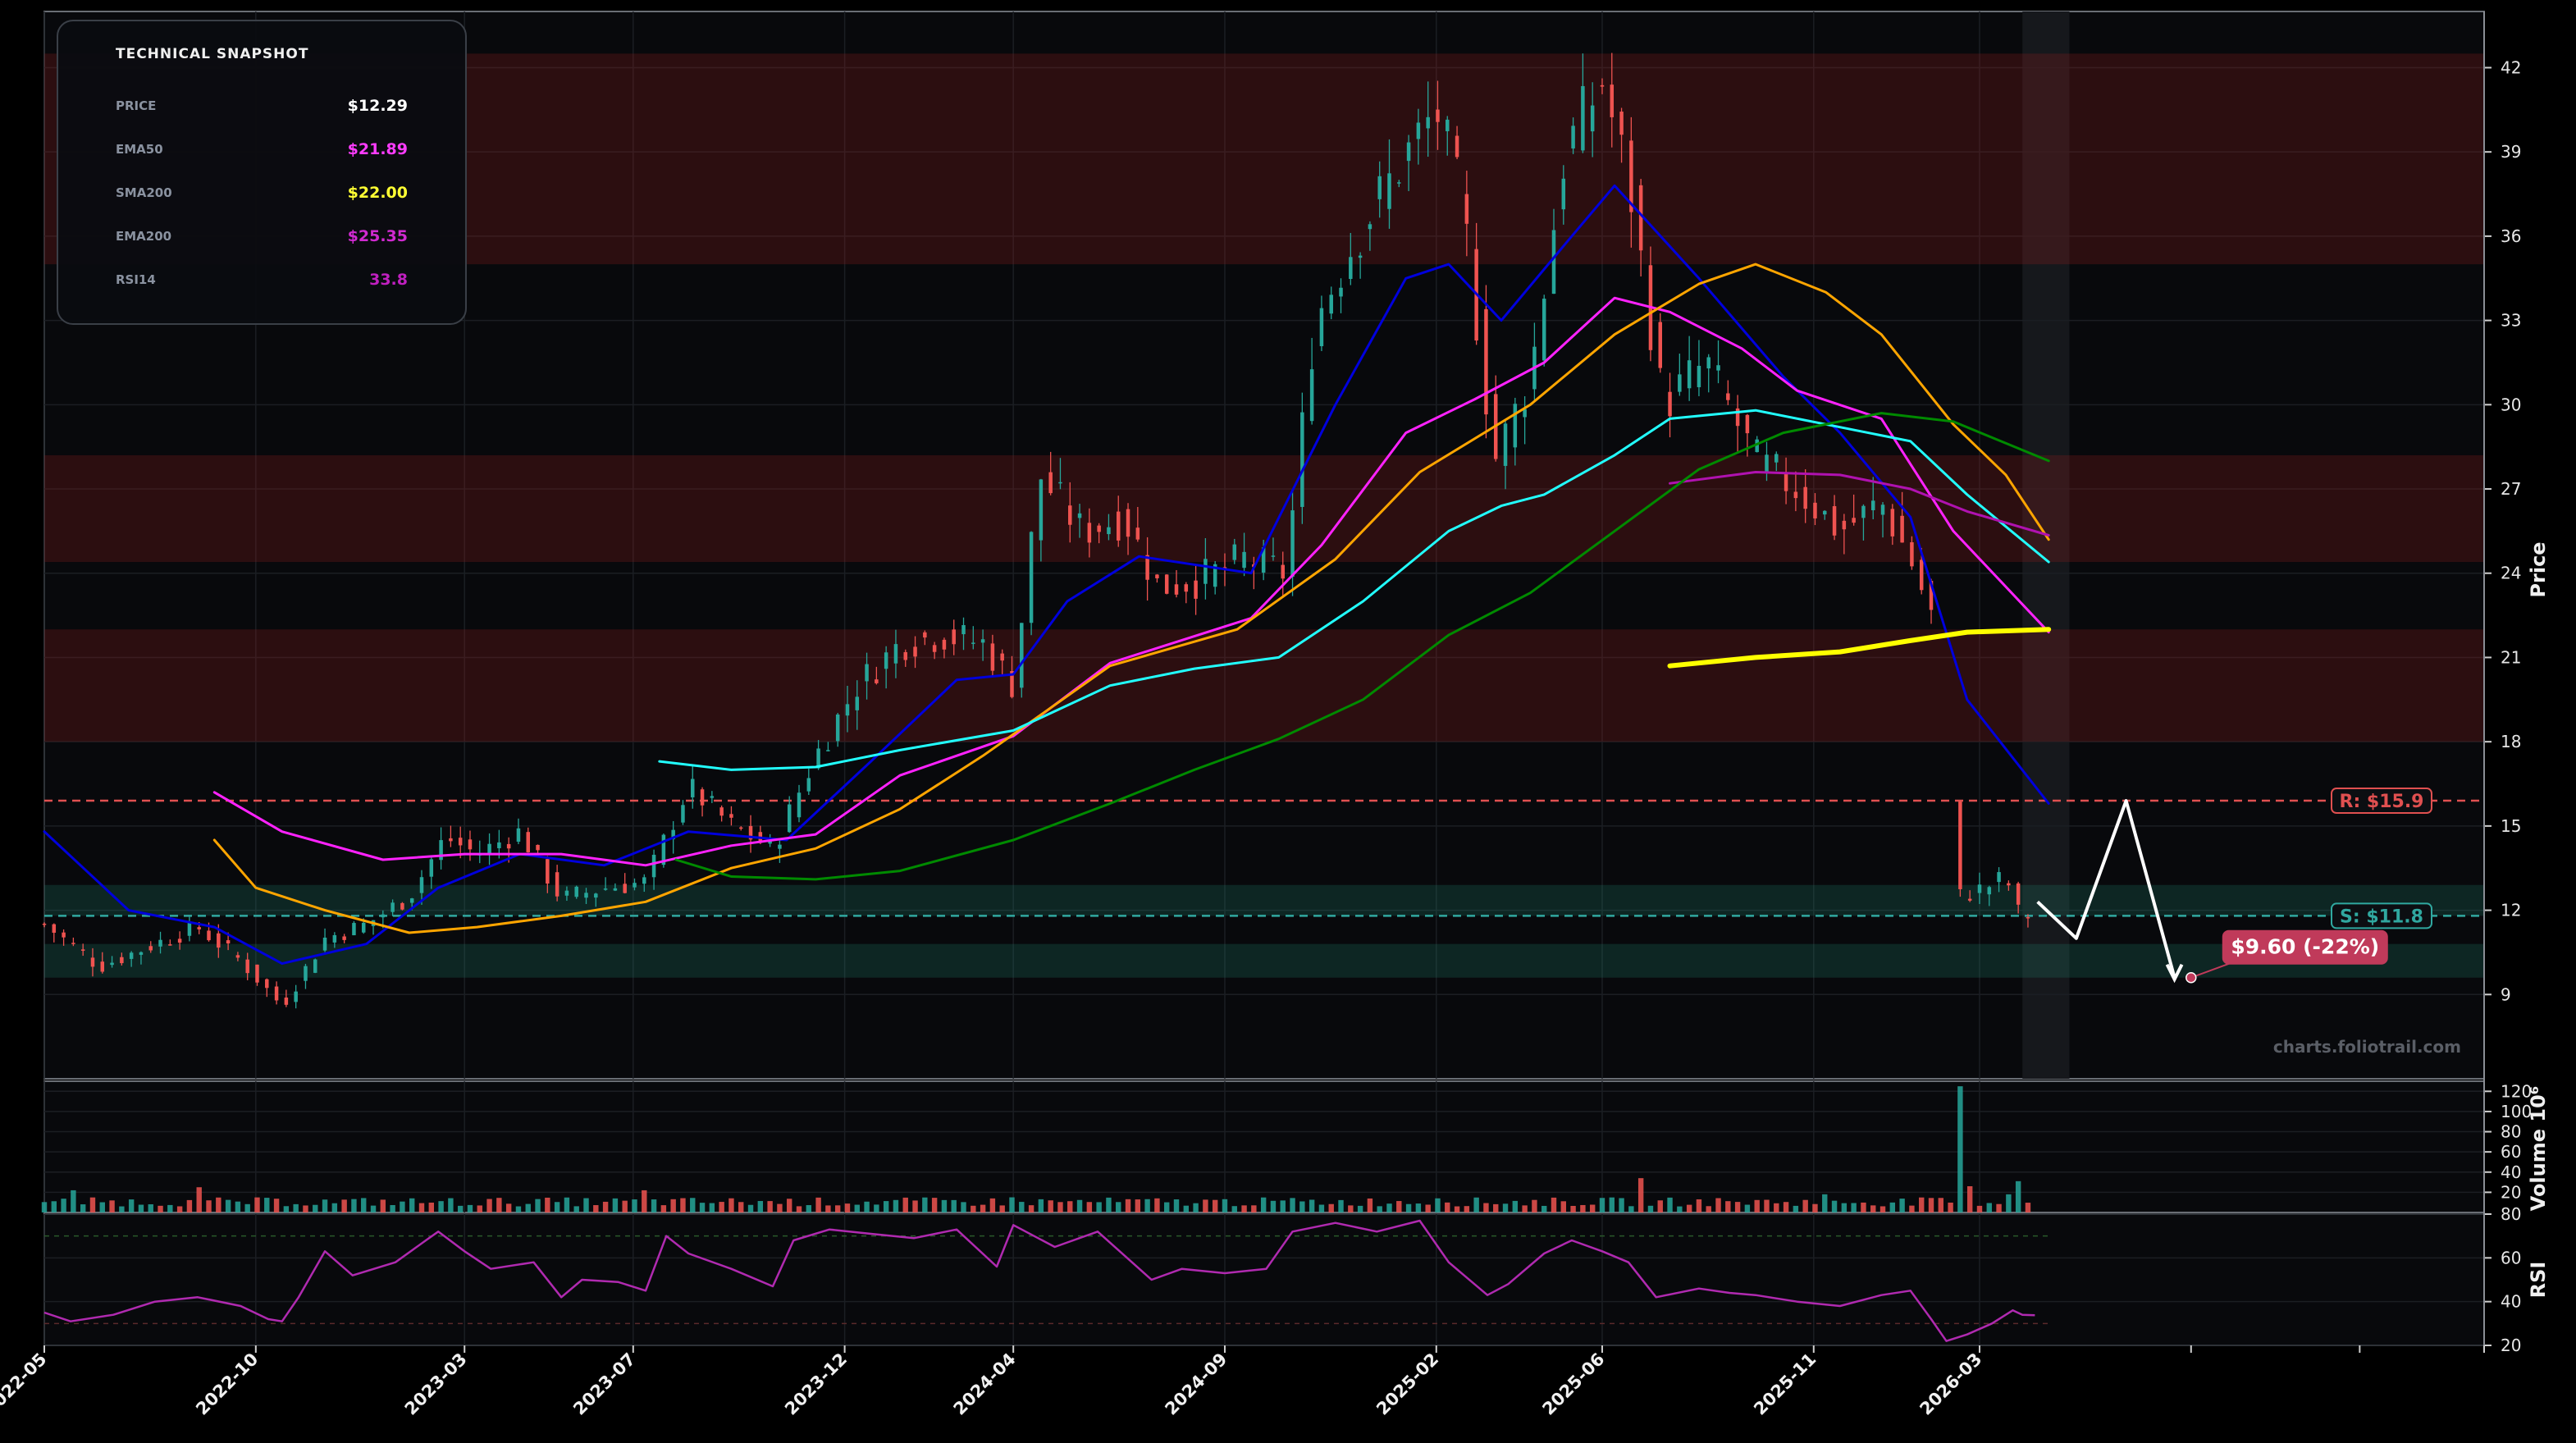 This screenshot has width=2576, height=1443. Describe the element at coordinates (1264, 1146) in the screenshot. I see `volume-panel-bg` at that location.